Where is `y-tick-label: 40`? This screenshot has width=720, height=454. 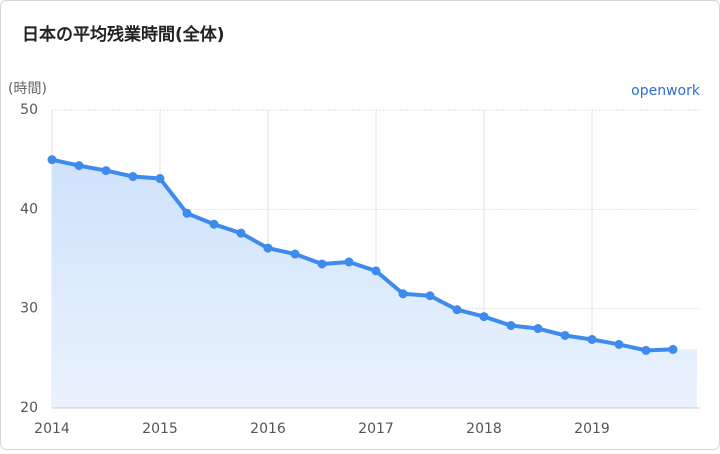
y-tick-label: 40 is located at coordinates (29, 209).